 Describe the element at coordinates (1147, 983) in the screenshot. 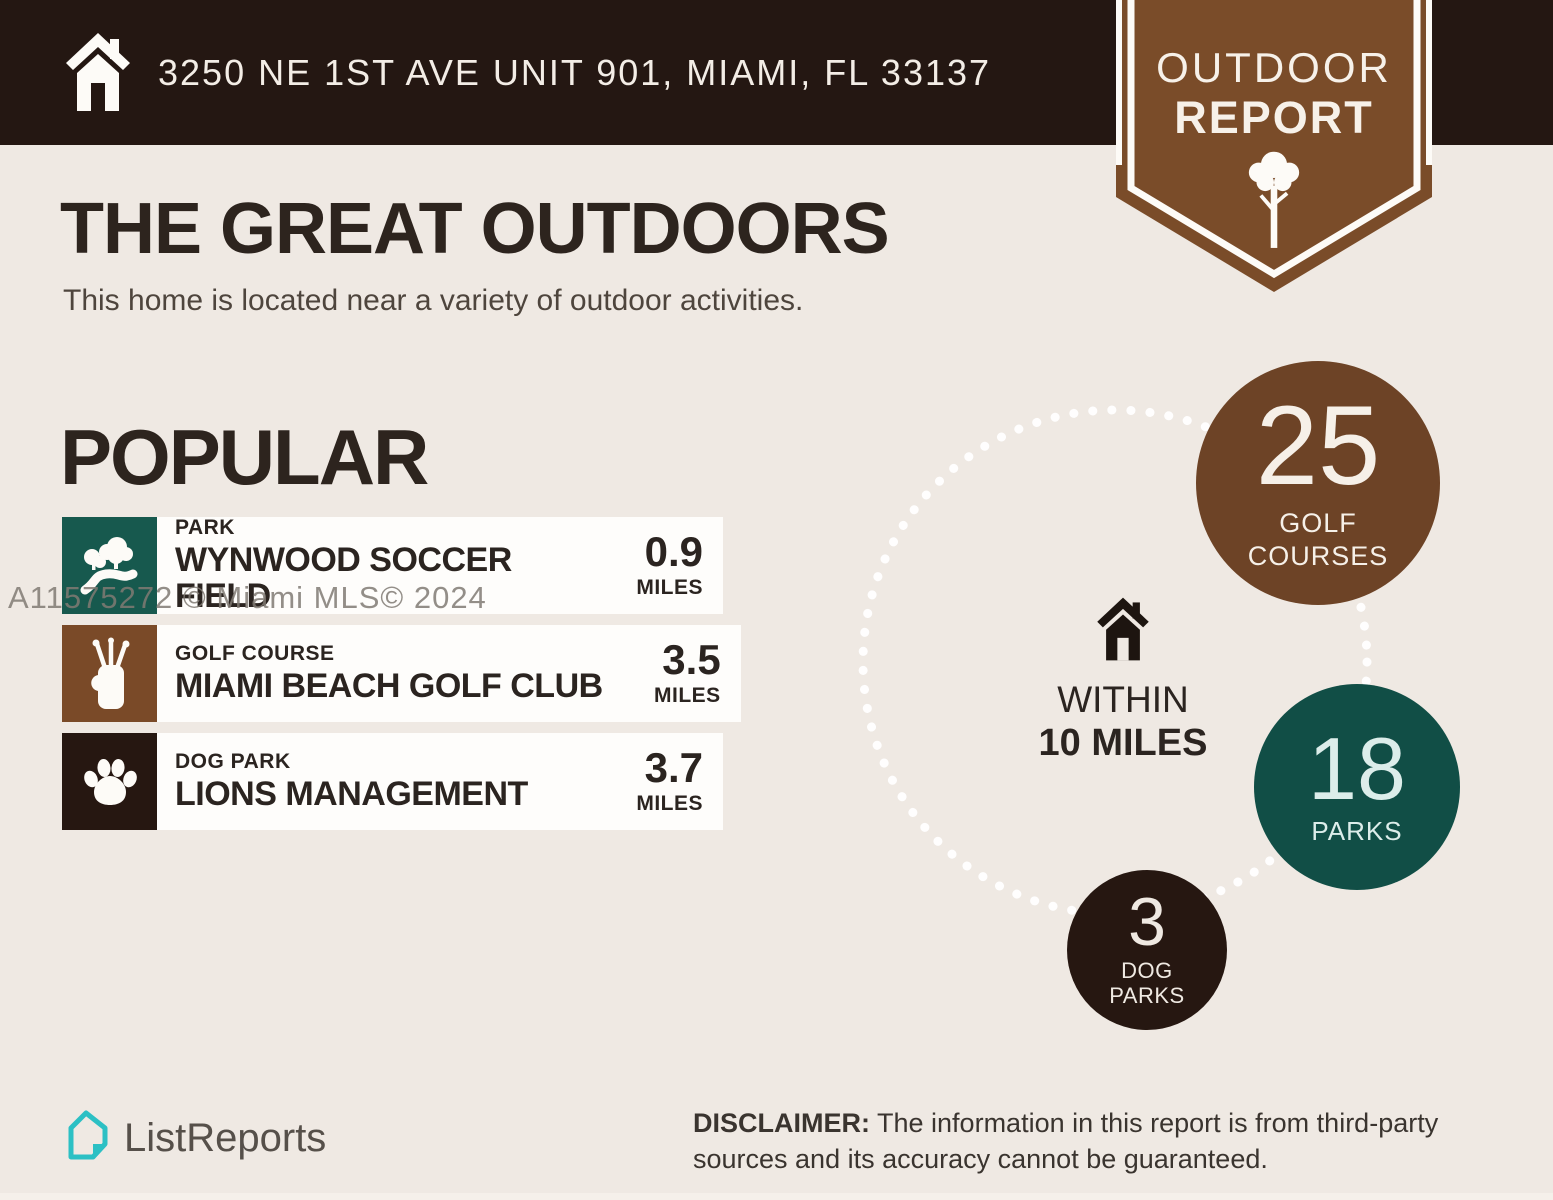

I see `stat-label: DOG PARKS` at that location.